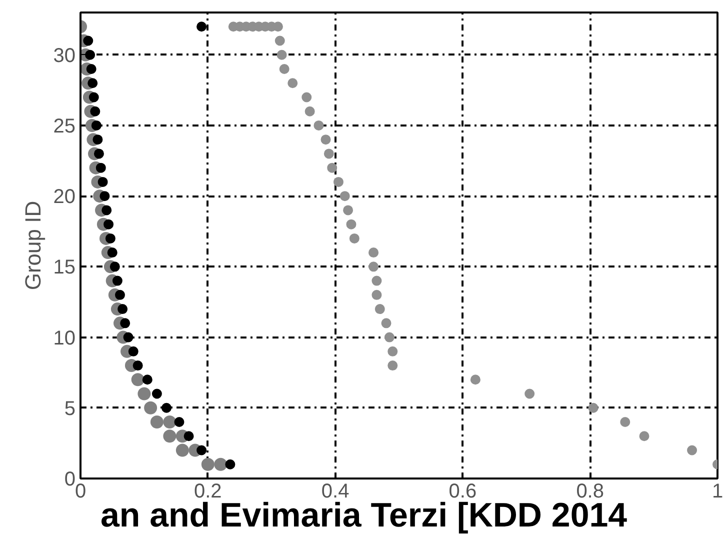 Image resolution: width=723 pixels, height=544 pixels. Describe the element at coordinates (64, 338) in the screenshot. I see `y-tick-label: 10` at that location.